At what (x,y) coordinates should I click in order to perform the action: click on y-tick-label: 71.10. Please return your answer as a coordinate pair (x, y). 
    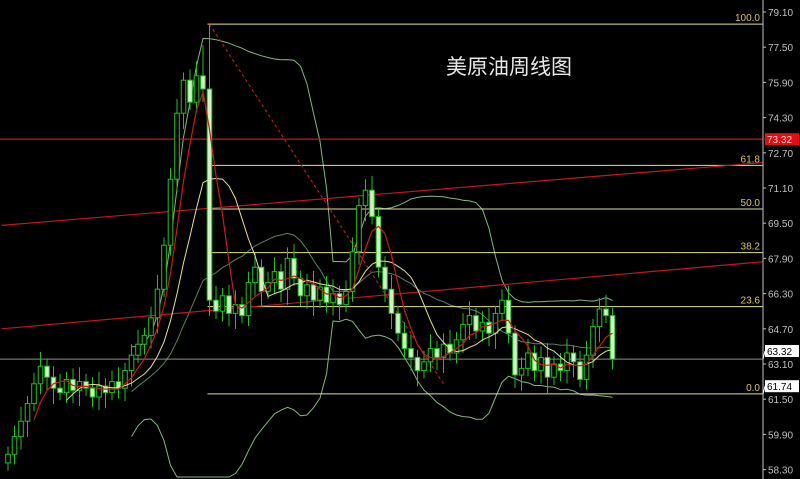
    Looking at the image, I should click on (780, 189).